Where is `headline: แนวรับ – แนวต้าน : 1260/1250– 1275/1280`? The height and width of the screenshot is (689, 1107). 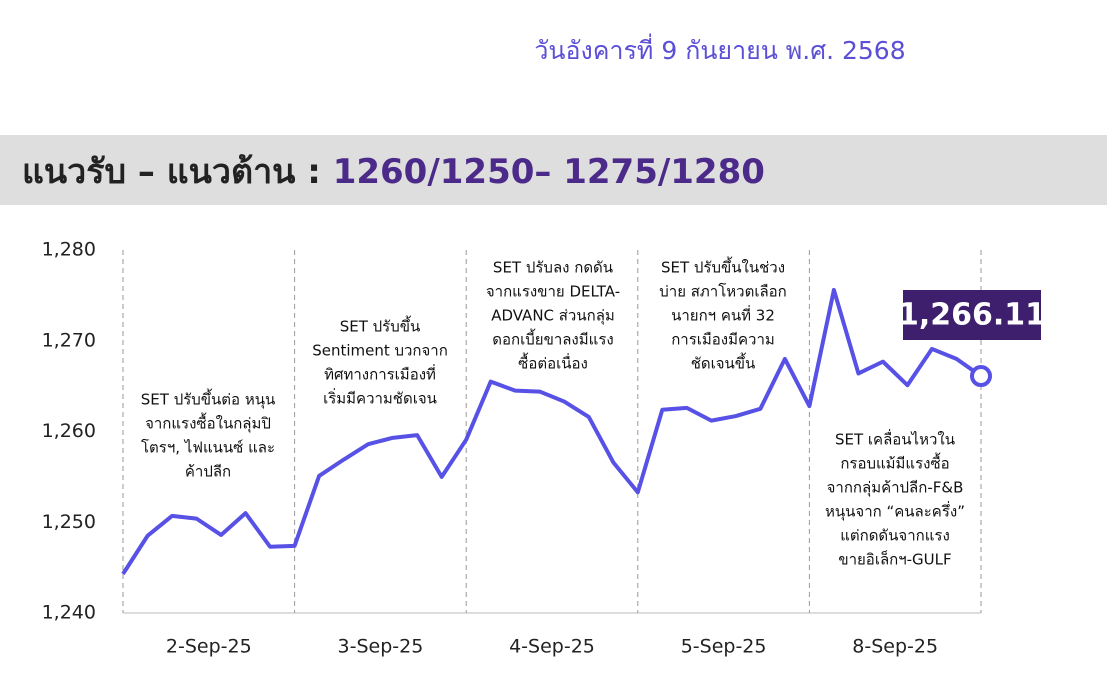
headline: แนวรับ – แนวต้าน : 1260/1250– 1275/1280 is located at coordinates (393, 172).